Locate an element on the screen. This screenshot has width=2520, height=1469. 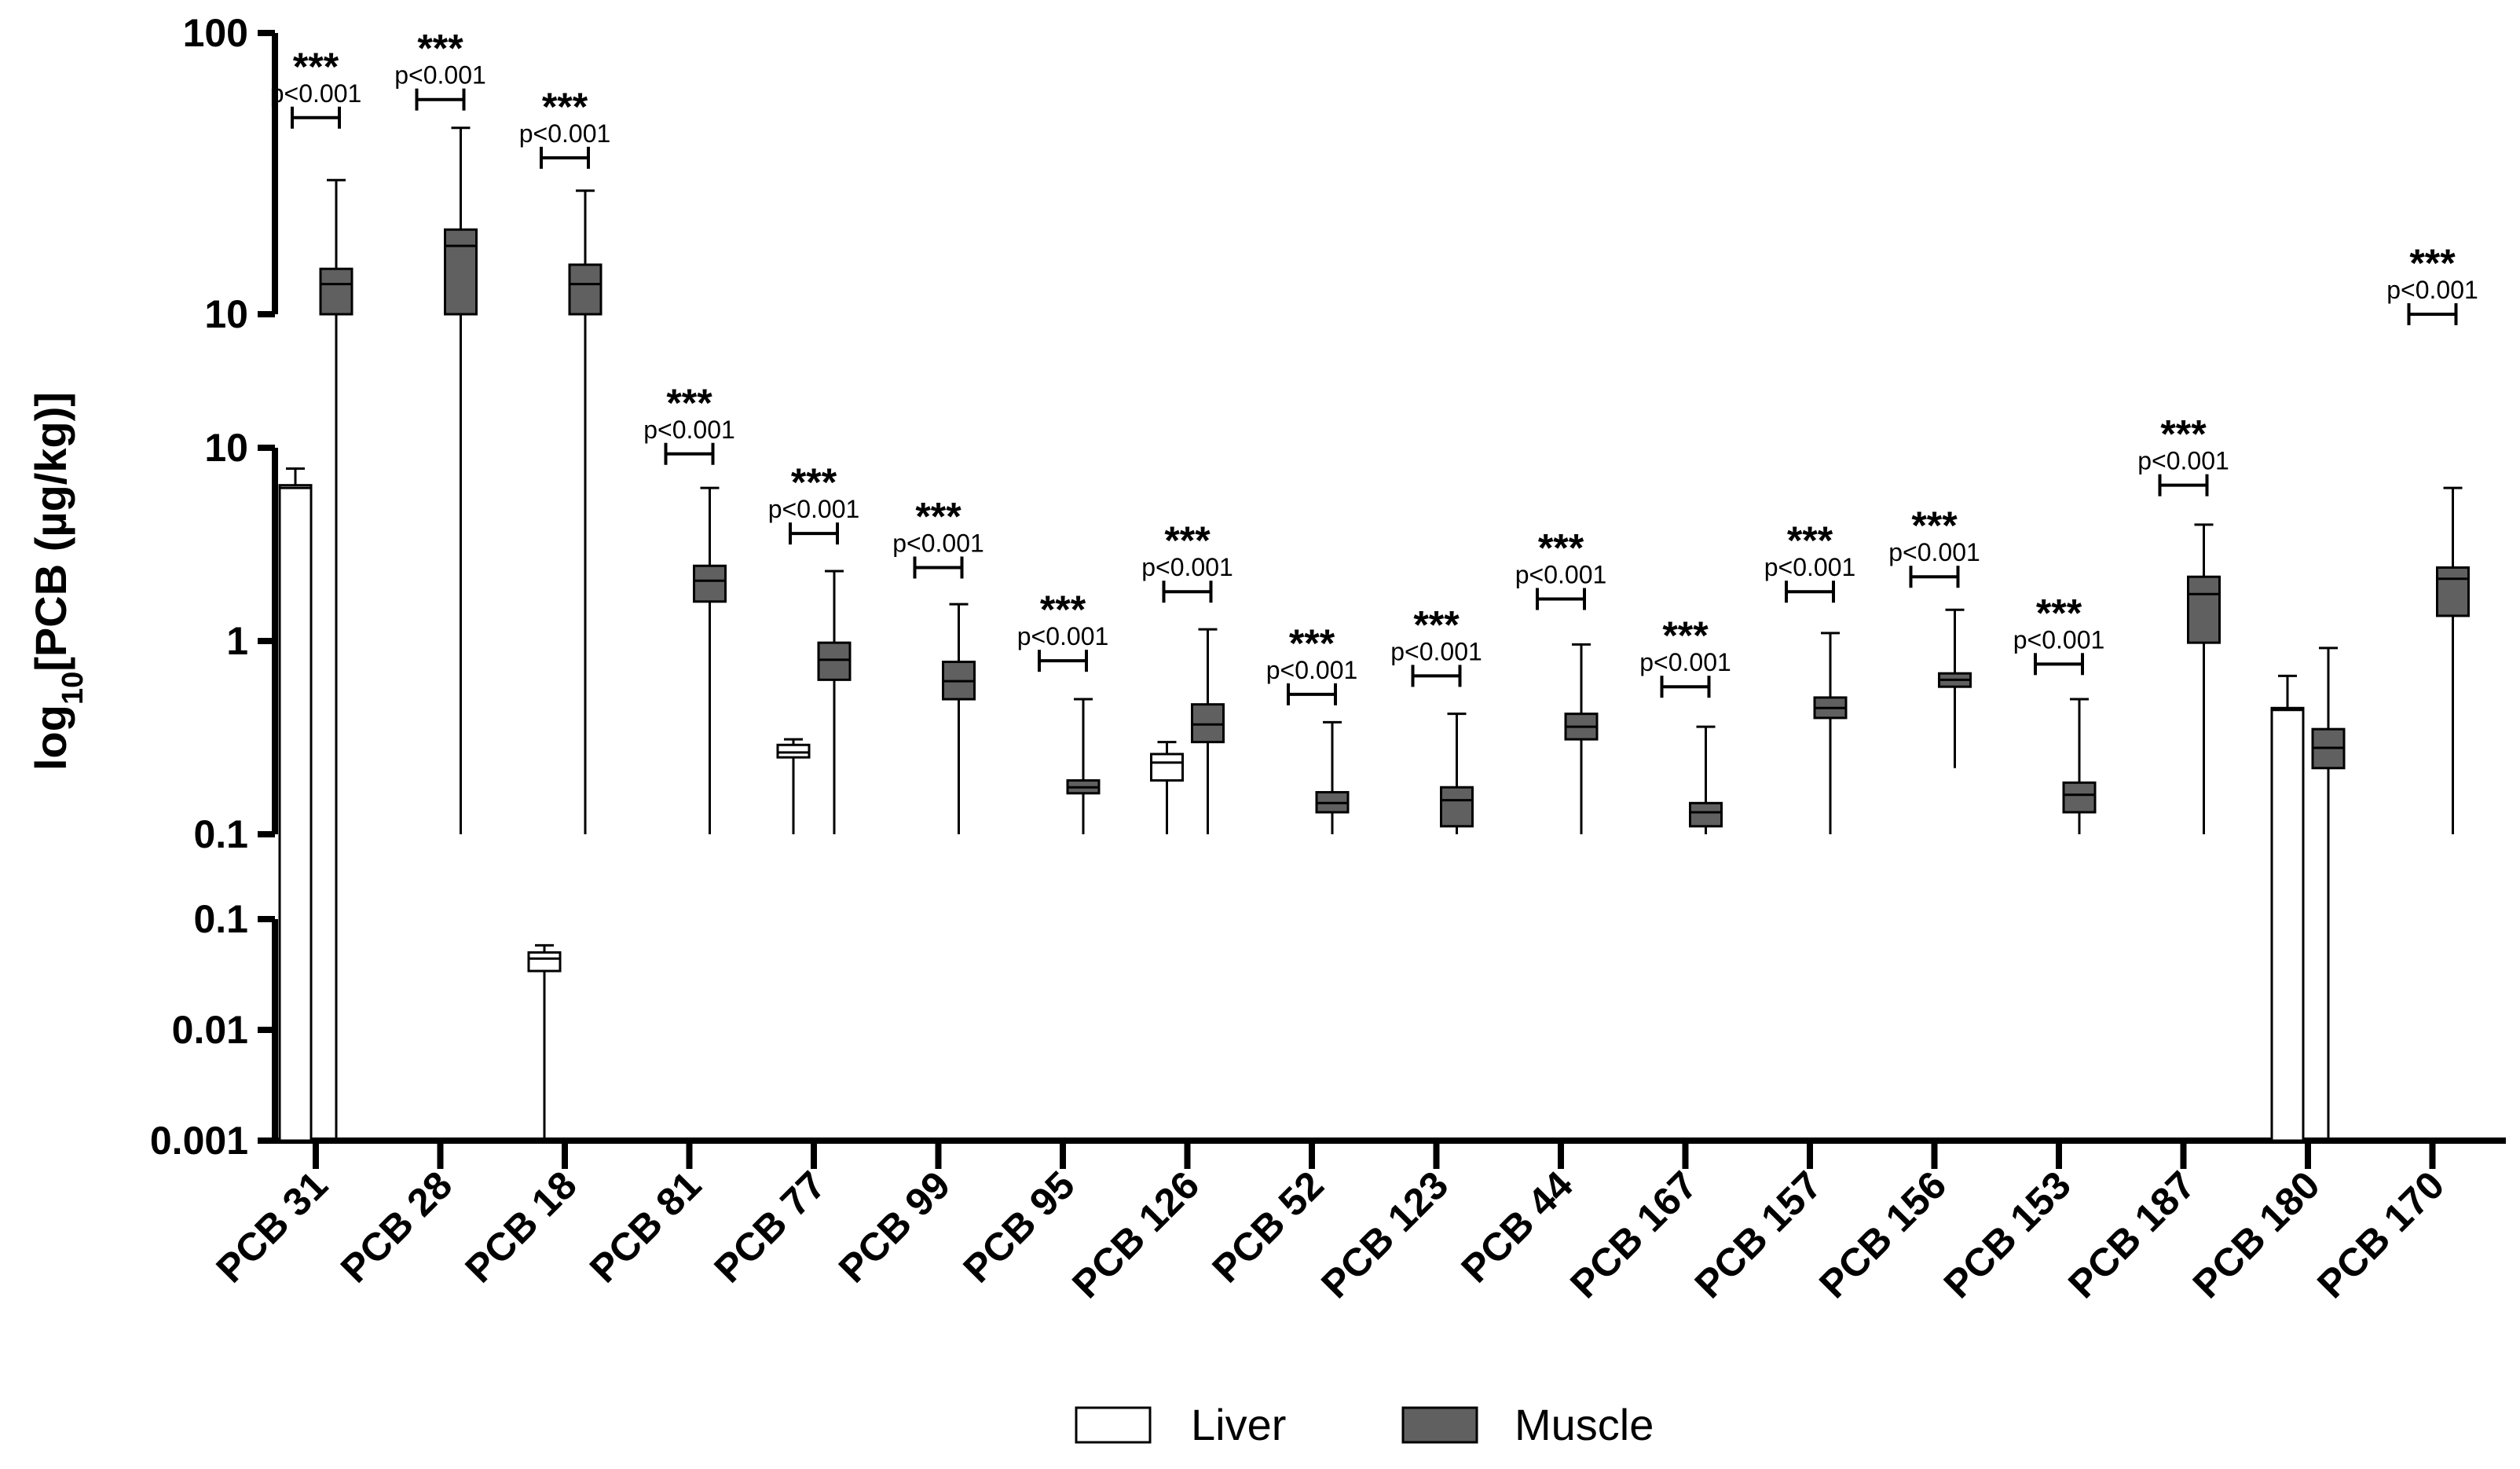
significance-pcb-157: ***p<0.001 is located at coordinates (1810, 560).